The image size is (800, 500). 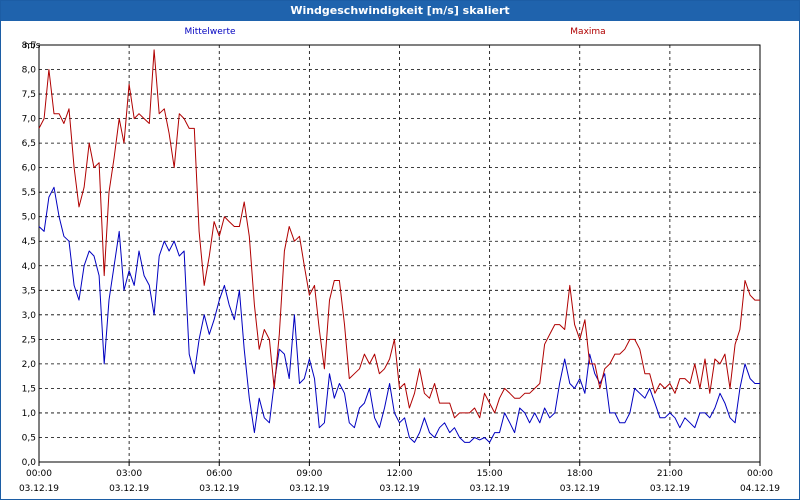 I want to click on x-tick-time: 09:00, so click(x=309, y=474).